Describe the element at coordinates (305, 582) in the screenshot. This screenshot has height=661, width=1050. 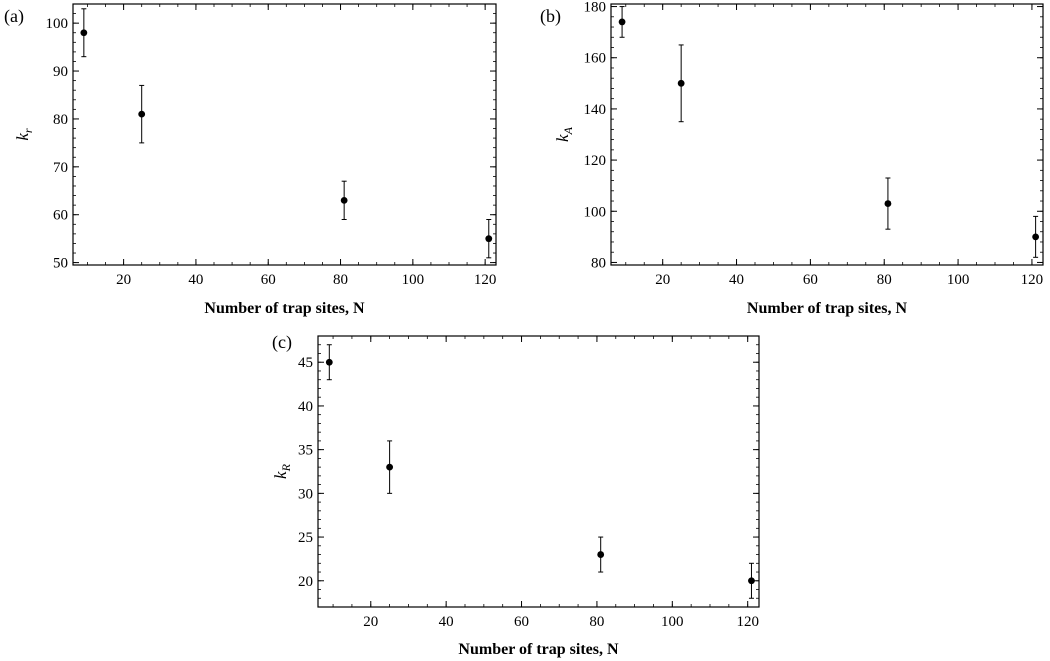
I see `y-tick-label: 20` at that location.